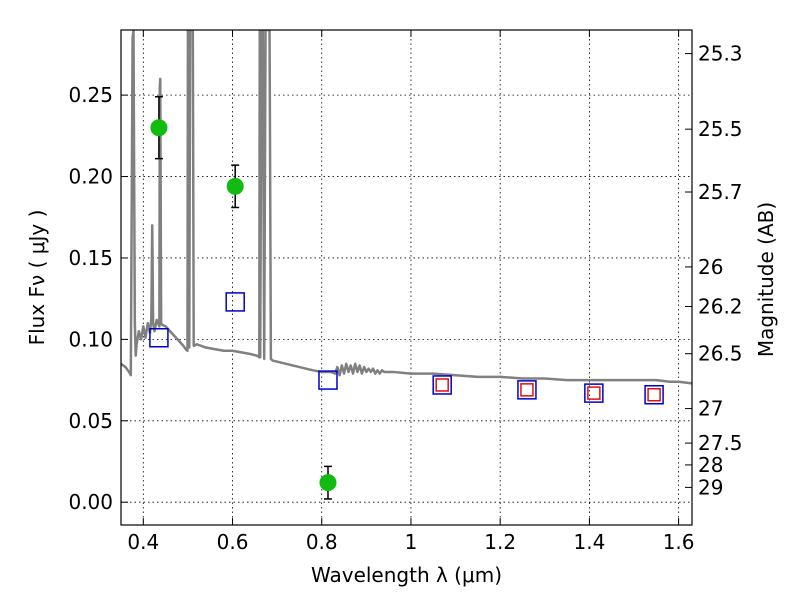  I want to click on y-tick-label: 0.25, so click(90, 95).